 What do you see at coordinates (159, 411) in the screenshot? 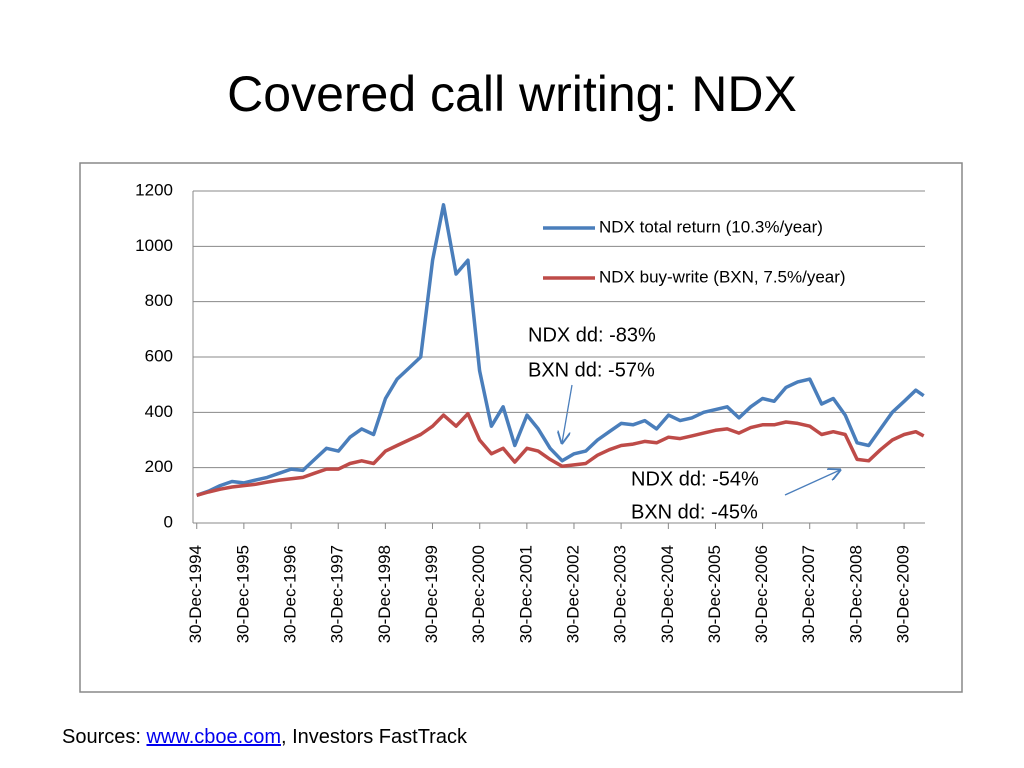
I see `y-tick-label: 400` at bounding box center [159, 411].